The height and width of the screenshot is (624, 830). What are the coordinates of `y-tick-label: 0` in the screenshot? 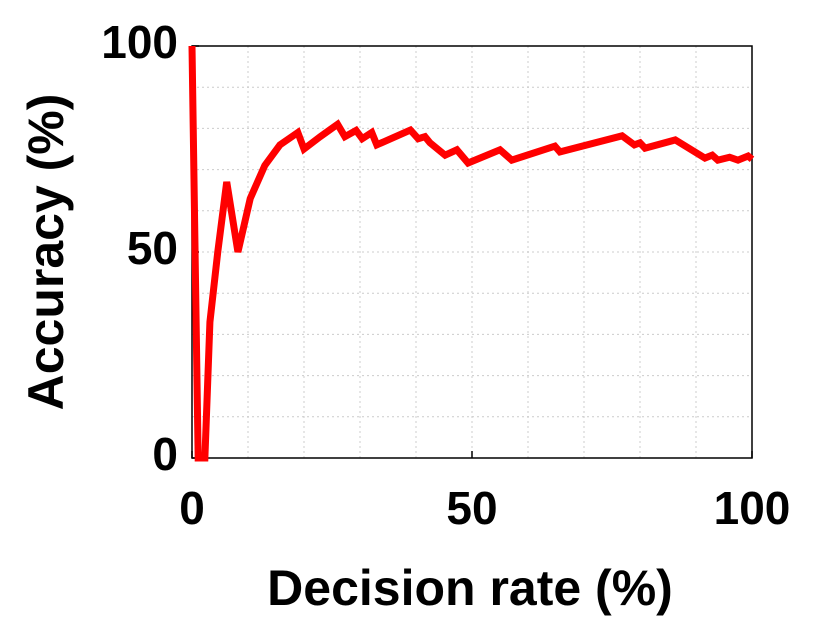 It's located at (165, 454).